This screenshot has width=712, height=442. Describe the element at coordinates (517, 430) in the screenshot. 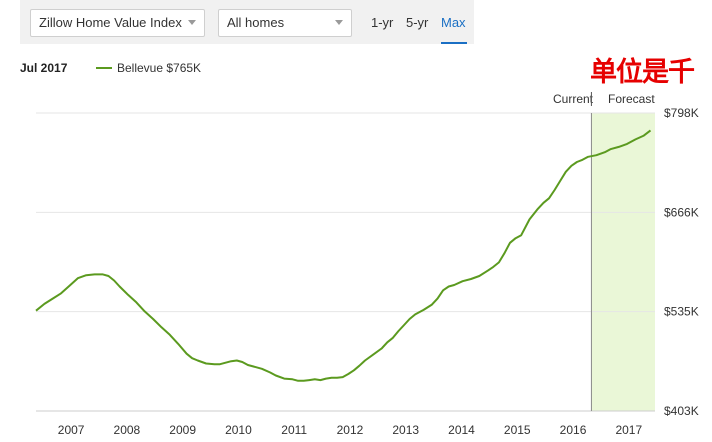

I see `x-tick-label: 2015` at that location.